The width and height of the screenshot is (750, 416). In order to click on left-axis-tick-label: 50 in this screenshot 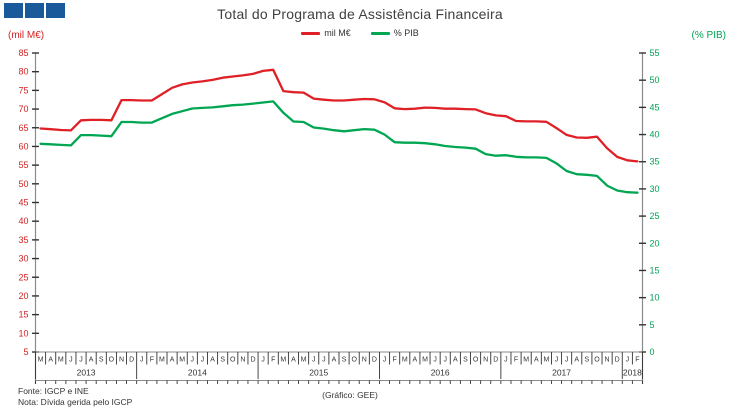, I will do `click(23, 184)`.